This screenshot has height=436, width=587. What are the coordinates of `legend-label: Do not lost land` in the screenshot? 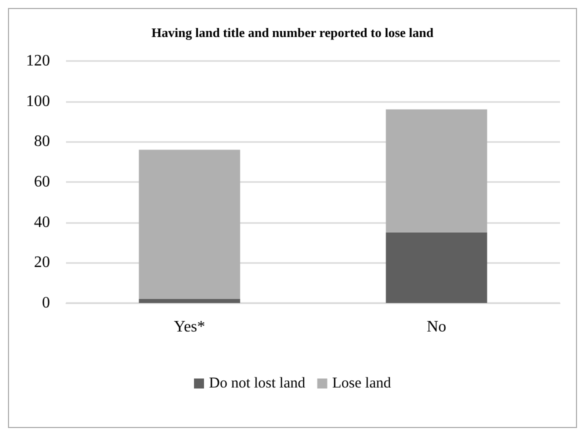 It's located at (257, 384).